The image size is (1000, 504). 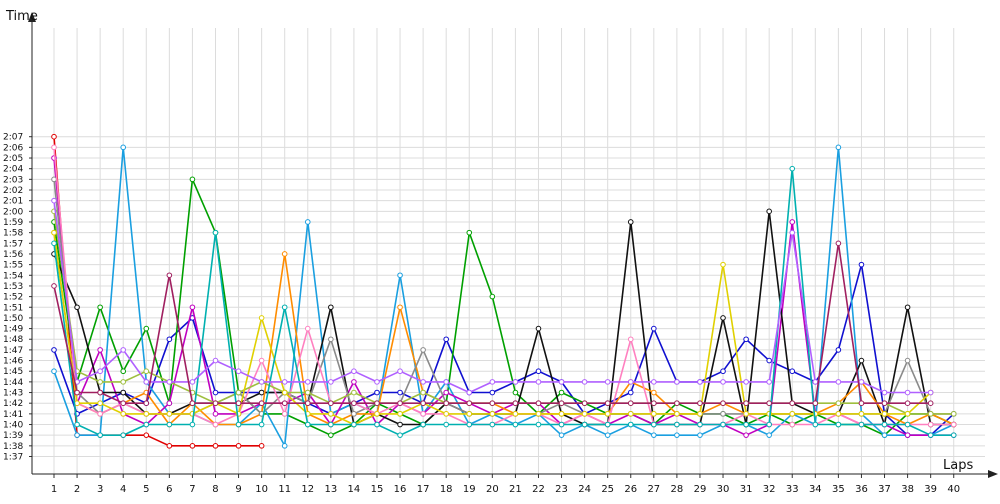 What do you see at coordinates (377, 489) in the screenshot?
I see `x-tick-label: 15` at bounding box center [377, 489].